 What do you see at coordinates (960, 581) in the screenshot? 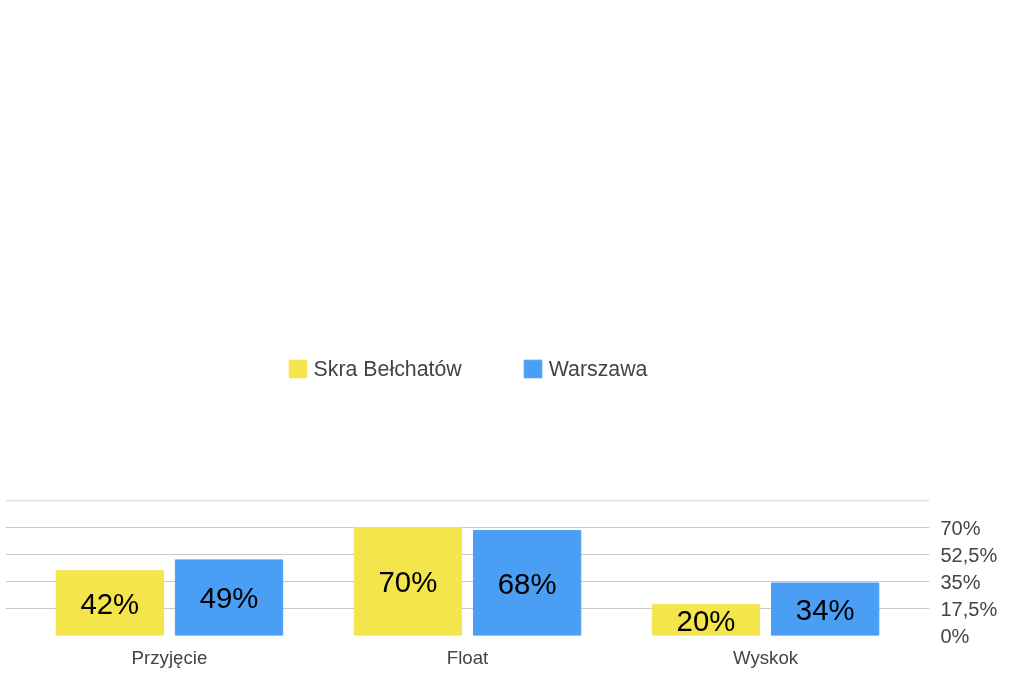
I see `y-tick-label: 35%` at bounding box center [960, 581].